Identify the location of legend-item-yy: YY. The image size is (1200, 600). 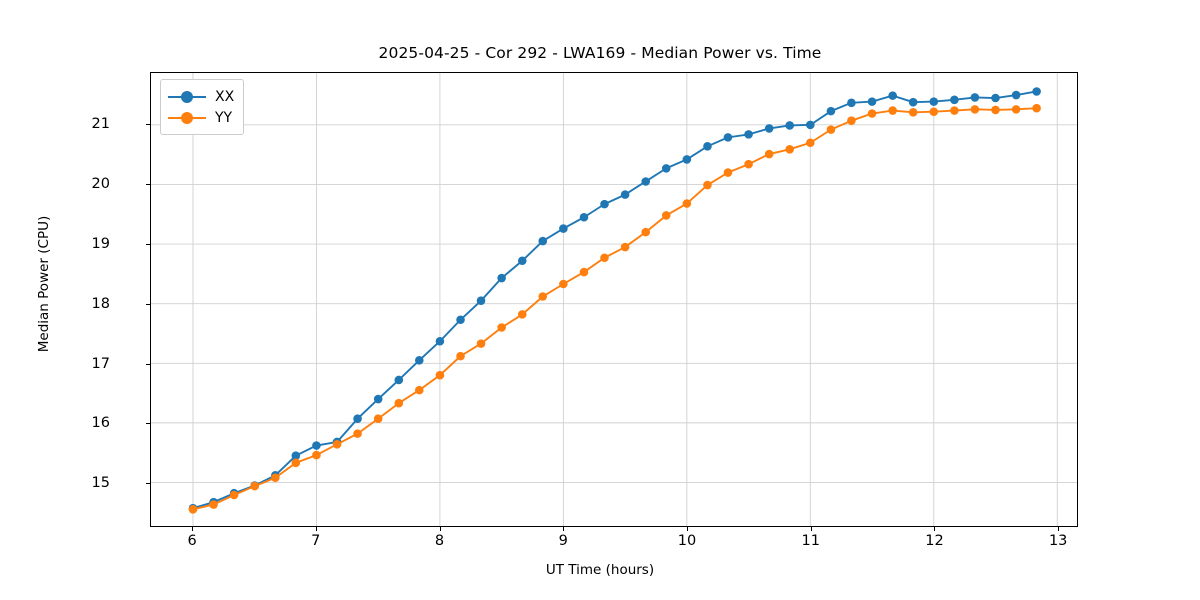
(201, 117).